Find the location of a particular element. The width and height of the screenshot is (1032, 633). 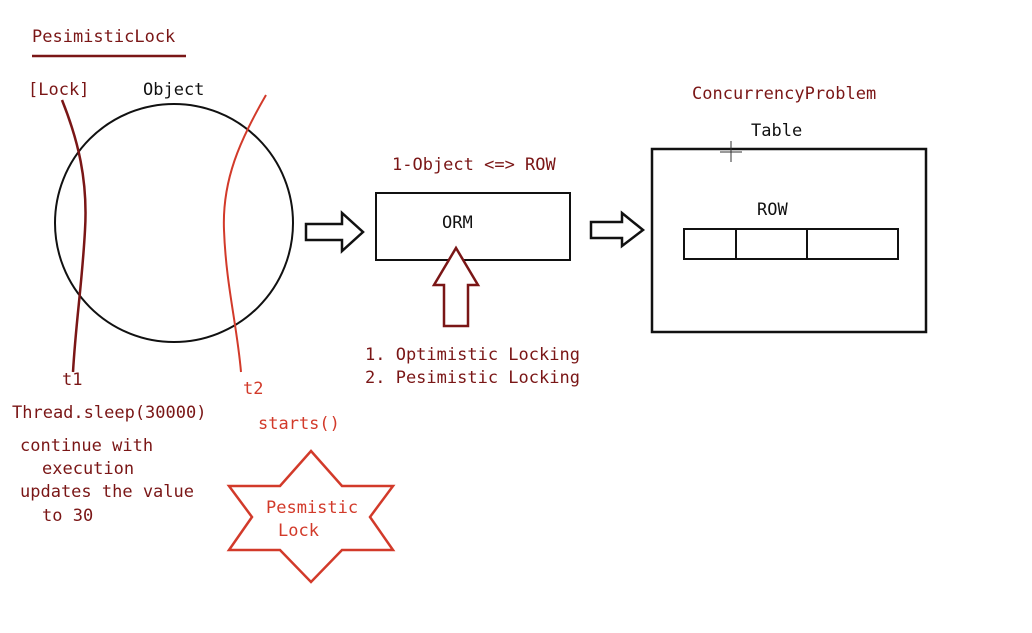

sleep-call: Thread.sleep(30000) is located at coordinates (109, 413).